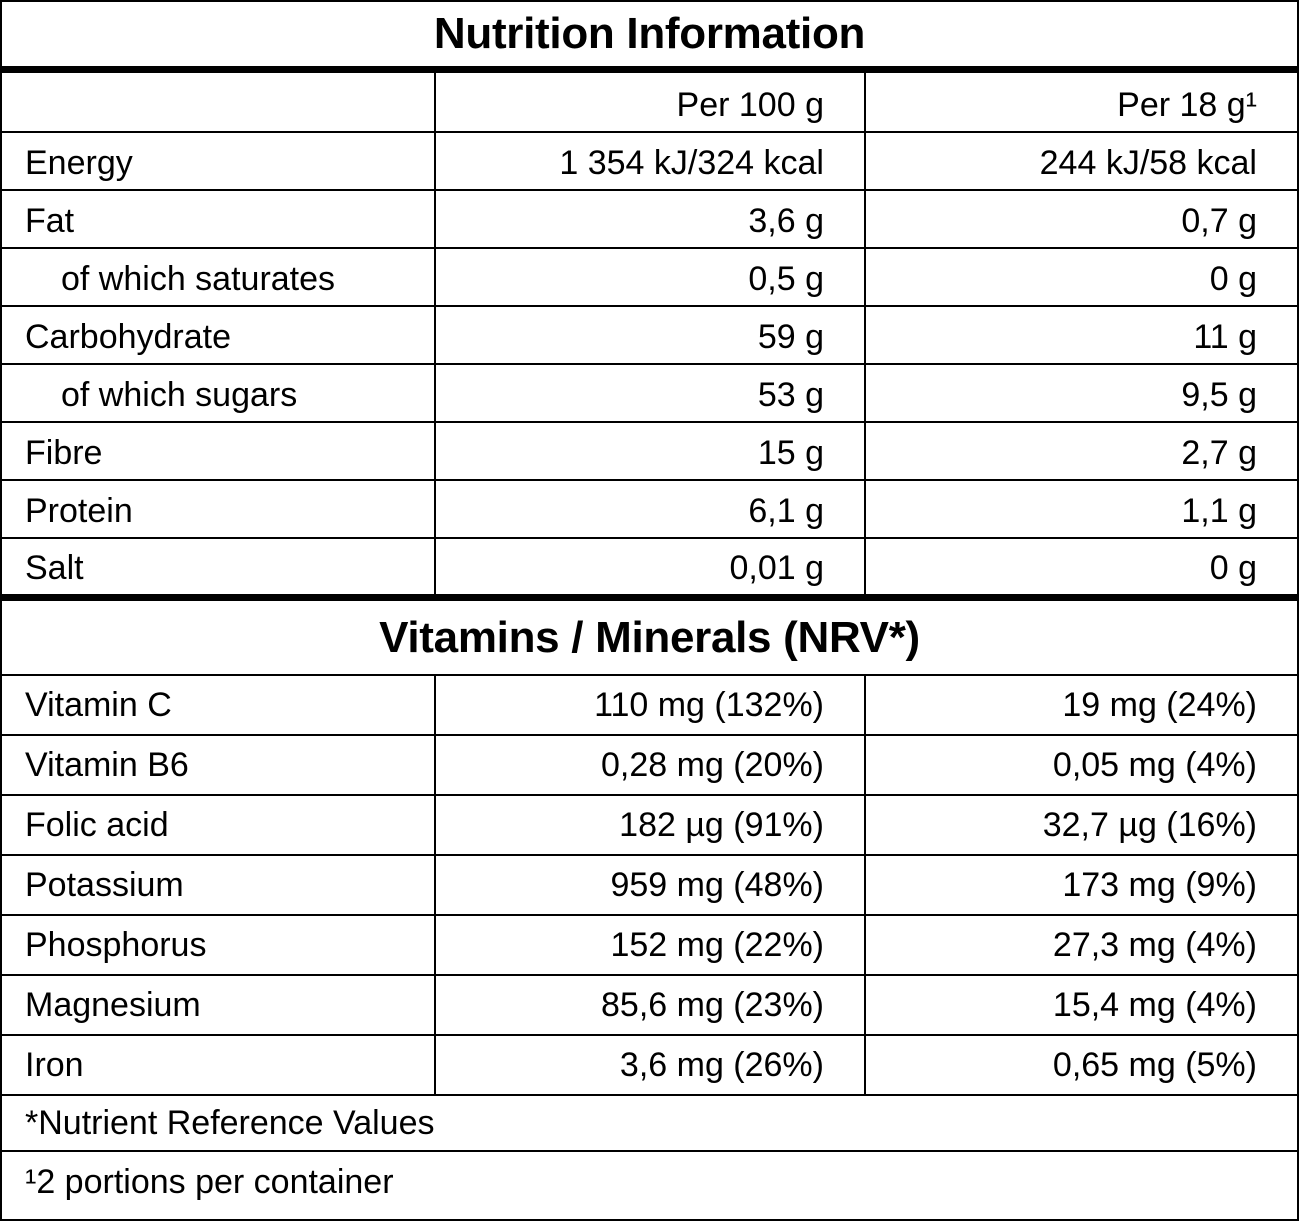 This screenshot has width=1299, height=1221. I want to click on nutrient-row-carbohydrate: Carbohydrate 59 g 11 g, so click(649, 336).